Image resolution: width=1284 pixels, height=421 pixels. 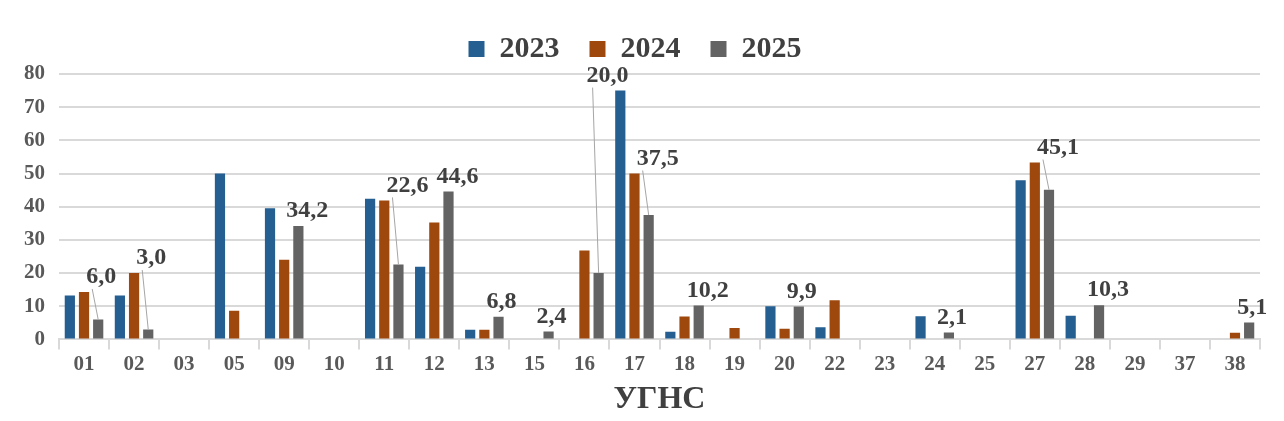 What do you see at coordinates (184, 363) in the screenshot?
I see `x-tick-label: 03` at bounding box center [184, 363].